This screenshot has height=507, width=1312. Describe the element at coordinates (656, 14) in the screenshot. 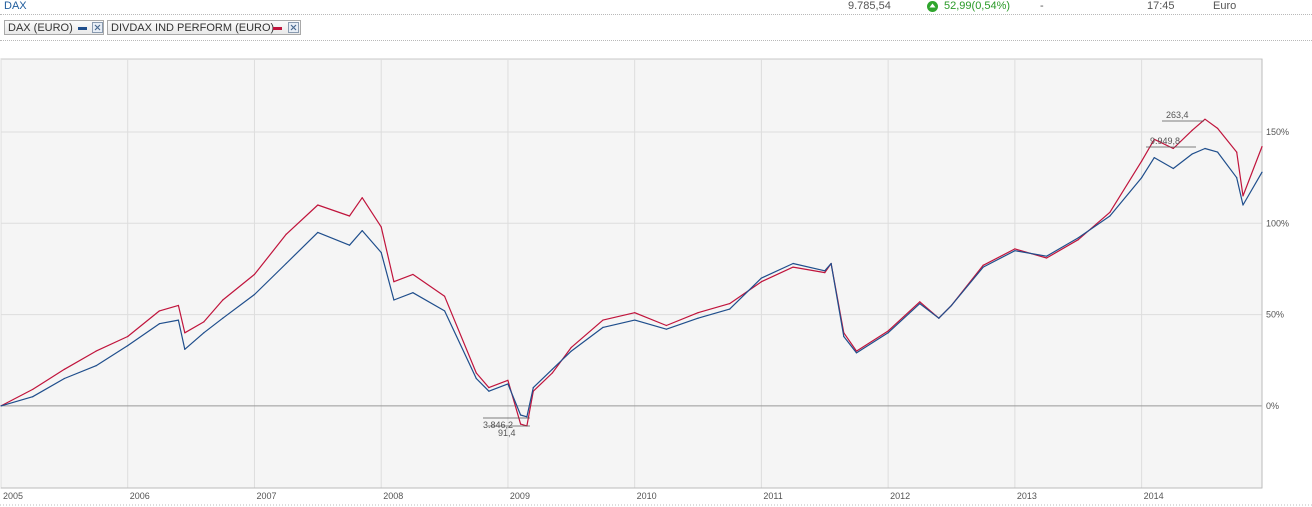

I see `header-divider` at that location.